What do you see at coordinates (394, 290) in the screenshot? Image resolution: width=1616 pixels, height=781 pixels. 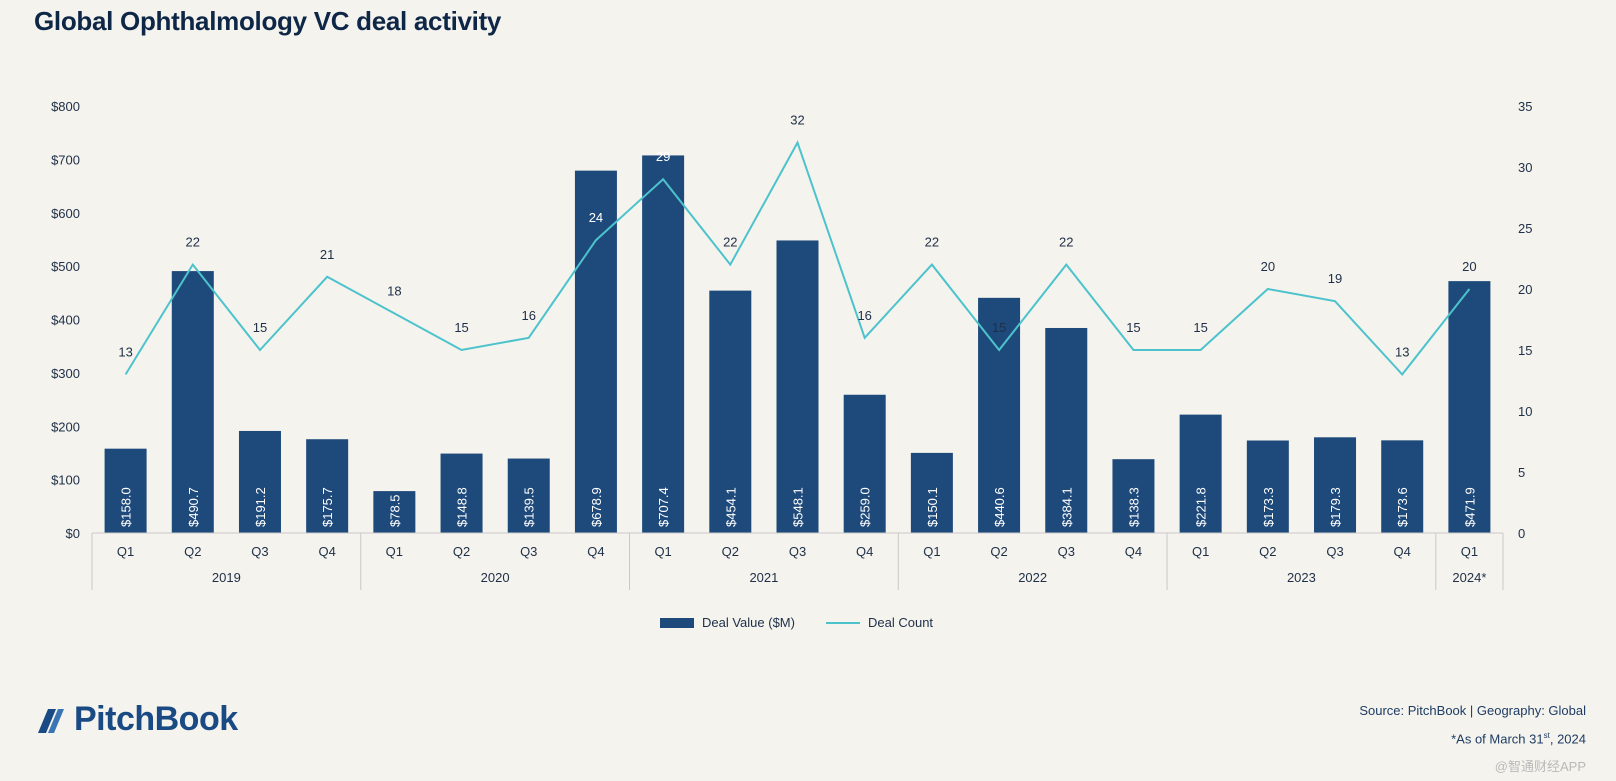 I see `deal-count-label: 18` at bounding box center [394, 290].